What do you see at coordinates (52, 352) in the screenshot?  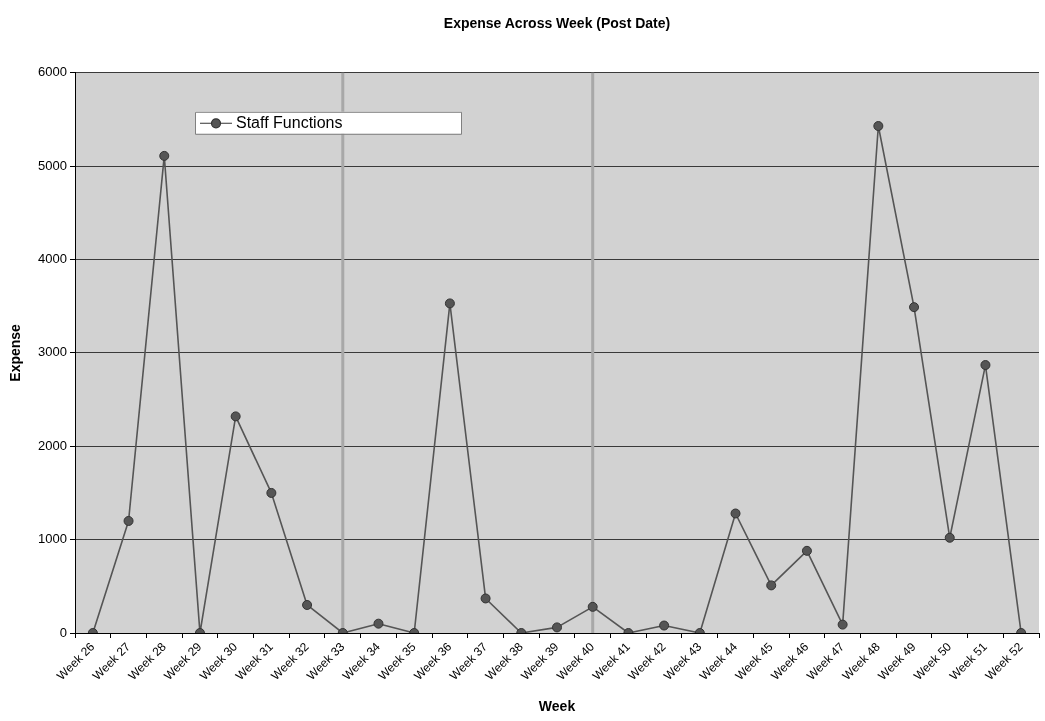 I see `y-tick-label: 3000` at bounding box center [52, 352].